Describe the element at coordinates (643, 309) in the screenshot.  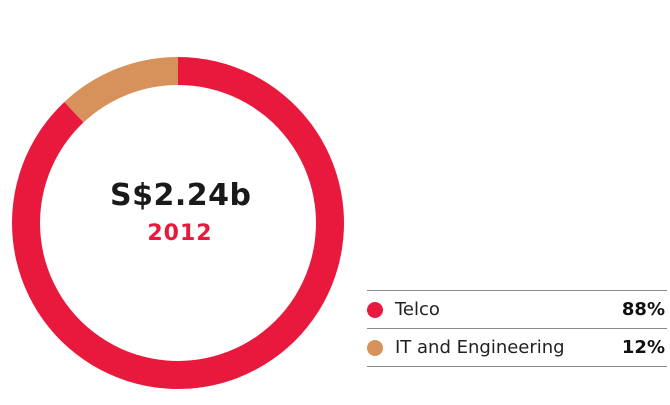
I see `legend-value: 88%` at that location.